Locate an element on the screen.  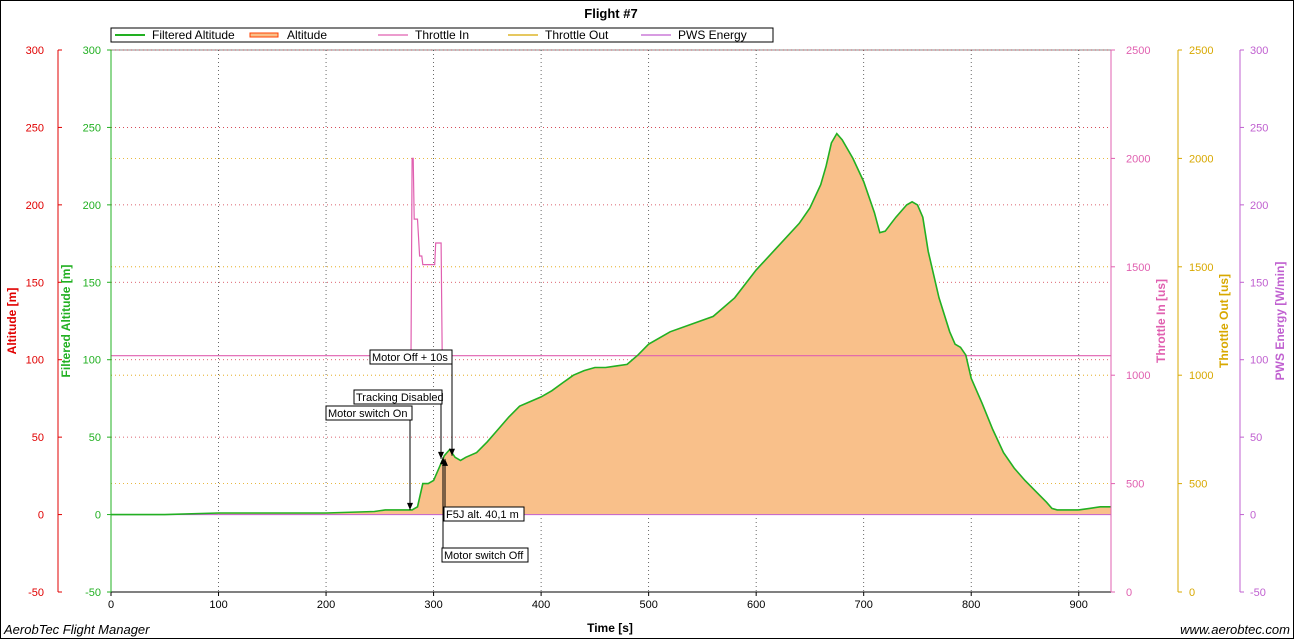
x-tick-label: 100 is located at coordinates (218, 605).